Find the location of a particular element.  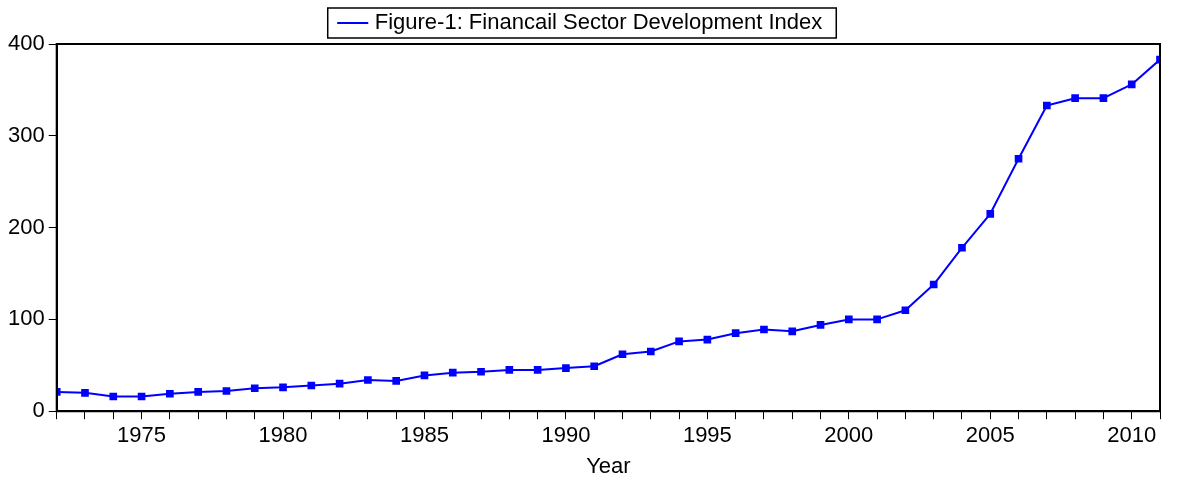

x-tick-label: 1975 is located at coordinates (142, 435).